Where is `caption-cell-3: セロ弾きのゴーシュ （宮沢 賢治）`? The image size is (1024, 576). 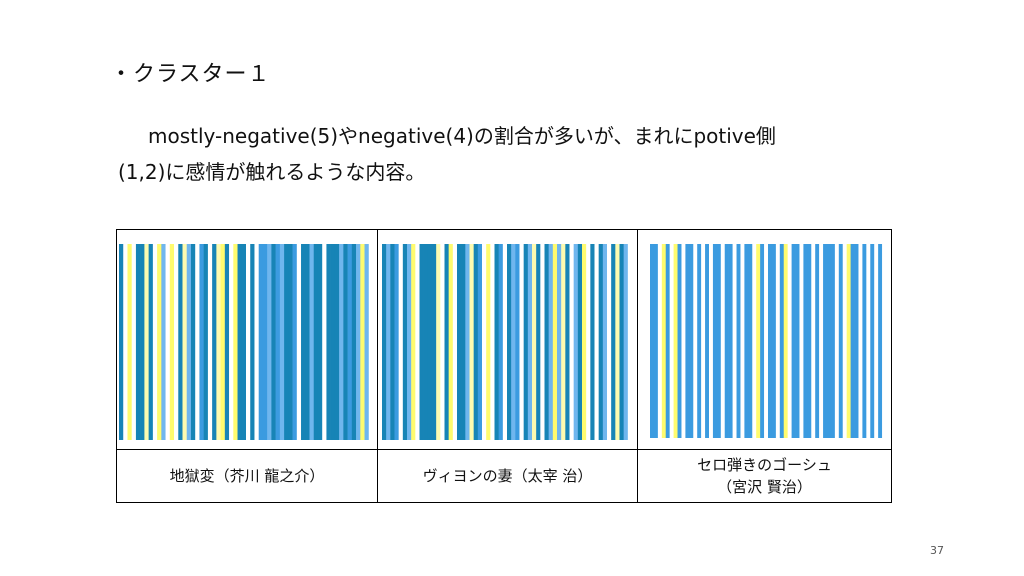 caption-cell-3: セロ弾きのゴーシュ （宮沢 賢治） is located at coordinates (765, 476).